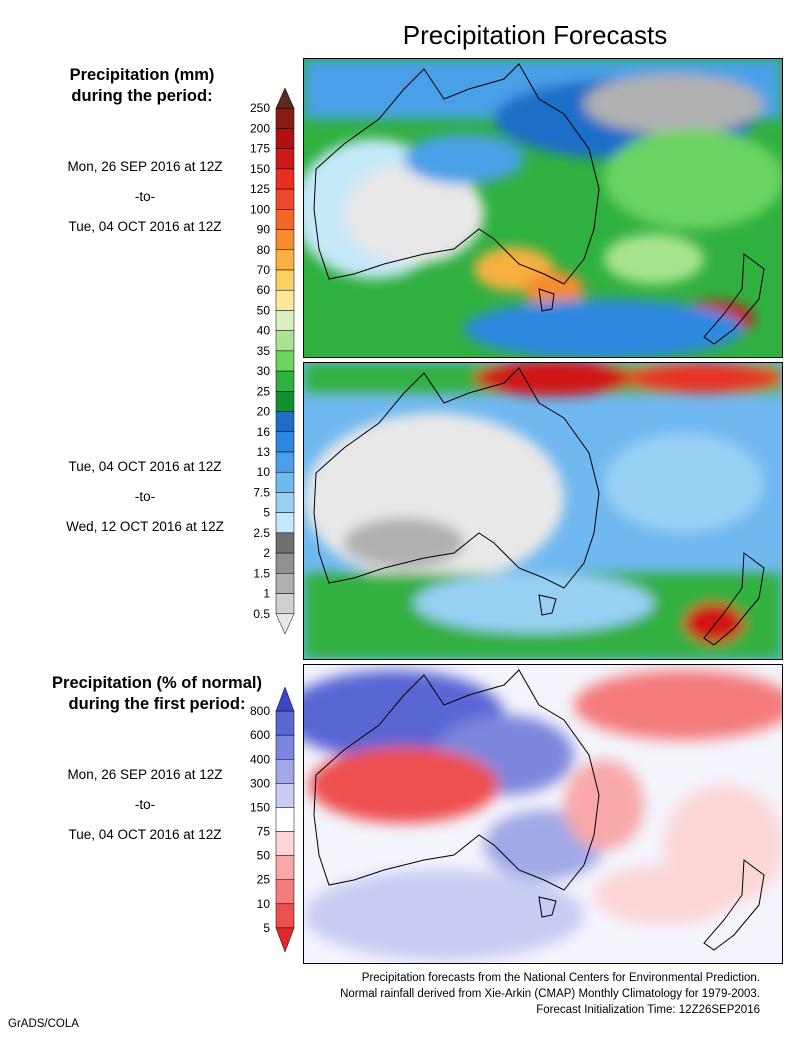 This screenshot has width=800, height=1042. I want to click on period-1-start: Mon, 26 SEP 2016 at 12Z, so click(145, 166).